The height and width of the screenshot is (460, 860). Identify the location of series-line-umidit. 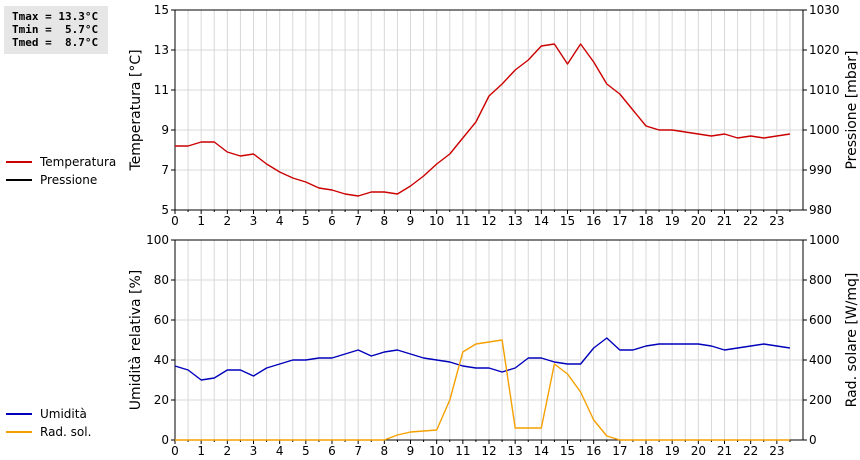
(482, 359).